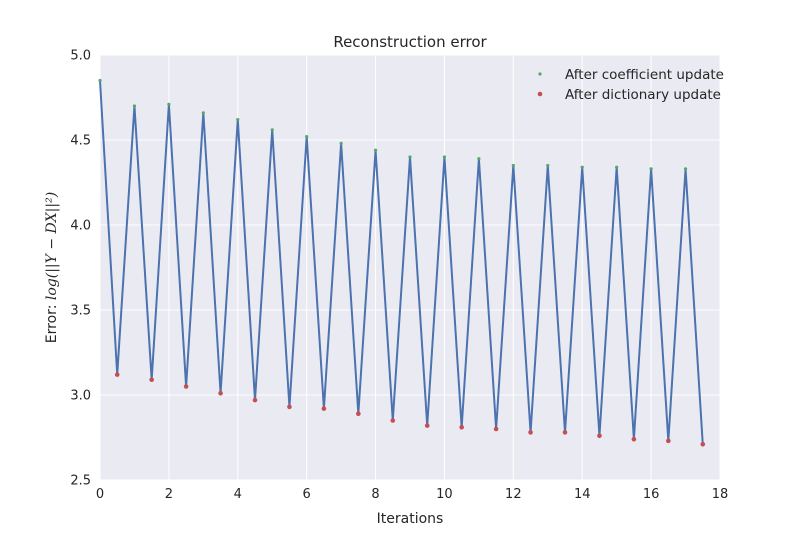 This screenshot has height=550, width=800. I want to click on legend-label-dictionary: After dictionary update, so click(643, 95).